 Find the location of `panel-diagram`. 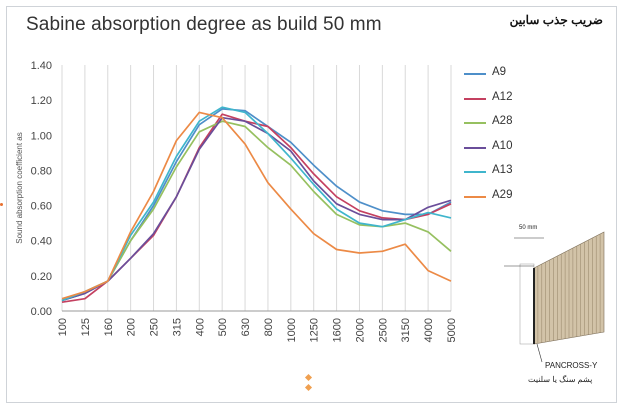

panel-diagram is located at coordinates (554, 297).